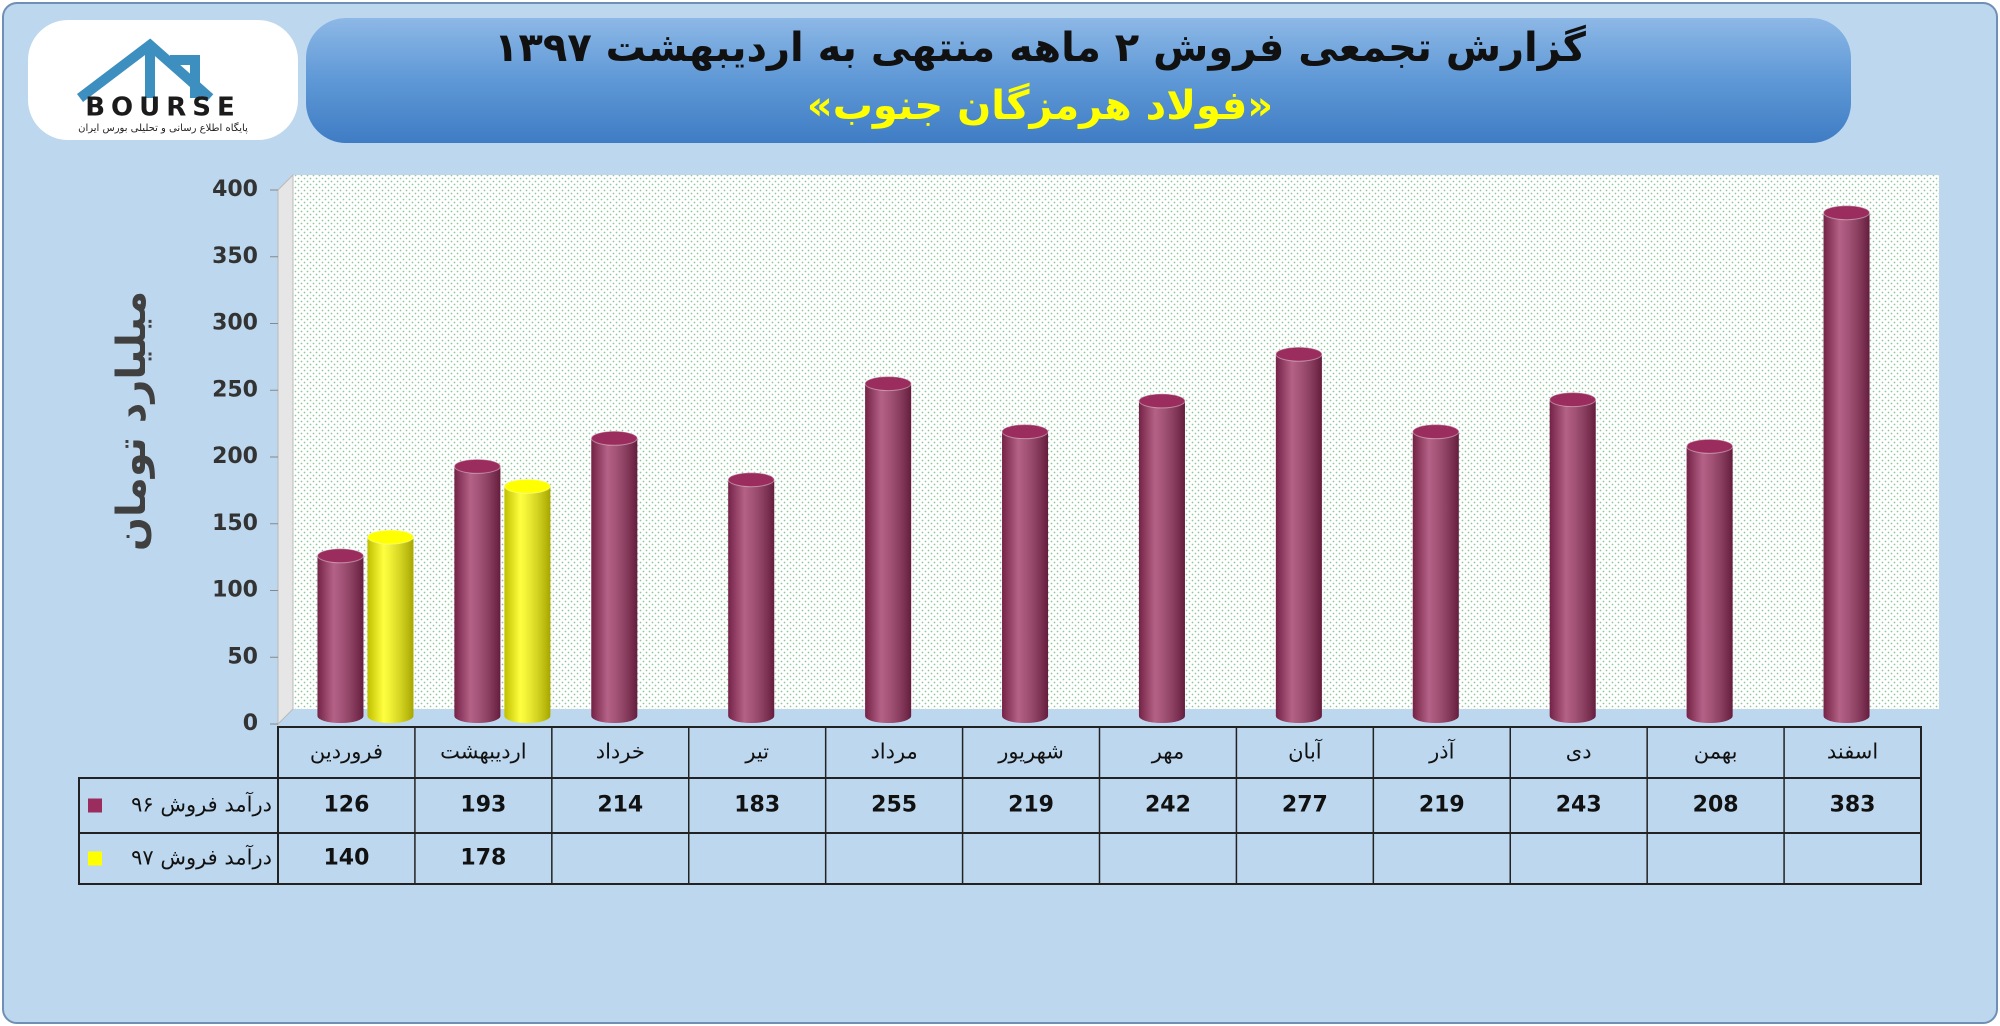 Image resolution: width=2000 pixels, height=1026 pixels. What do you see at coordinates (483, 858) in the screenshot?
I see `table-value: 178` at bounding box center [483, 858].